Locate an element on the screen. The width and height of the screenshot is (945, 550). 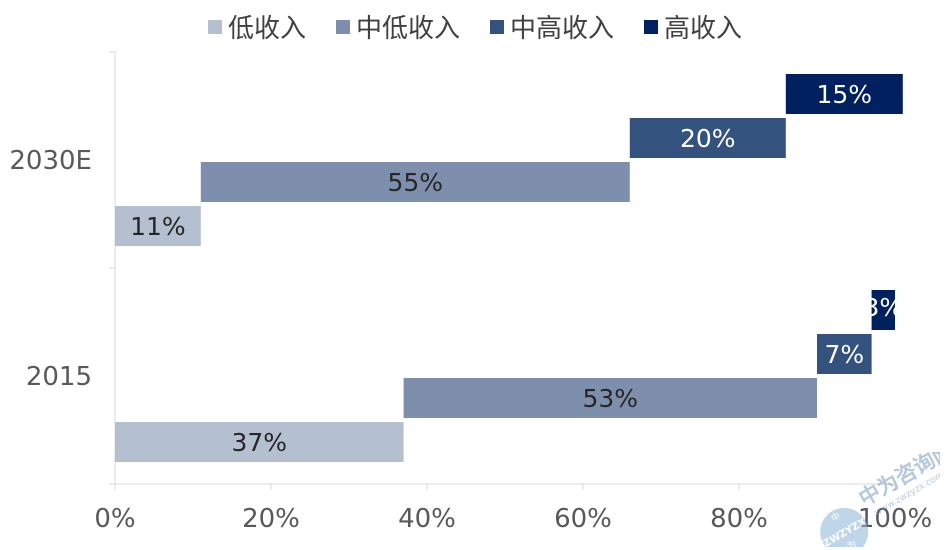
legend-label-high-income: 高收入 is located at coordinates (703, 29).